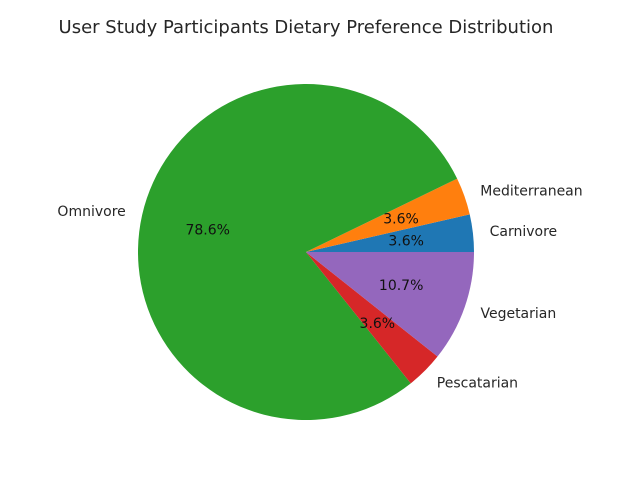  I want to click on pie-slice-pescatarian, so click(372, 318).